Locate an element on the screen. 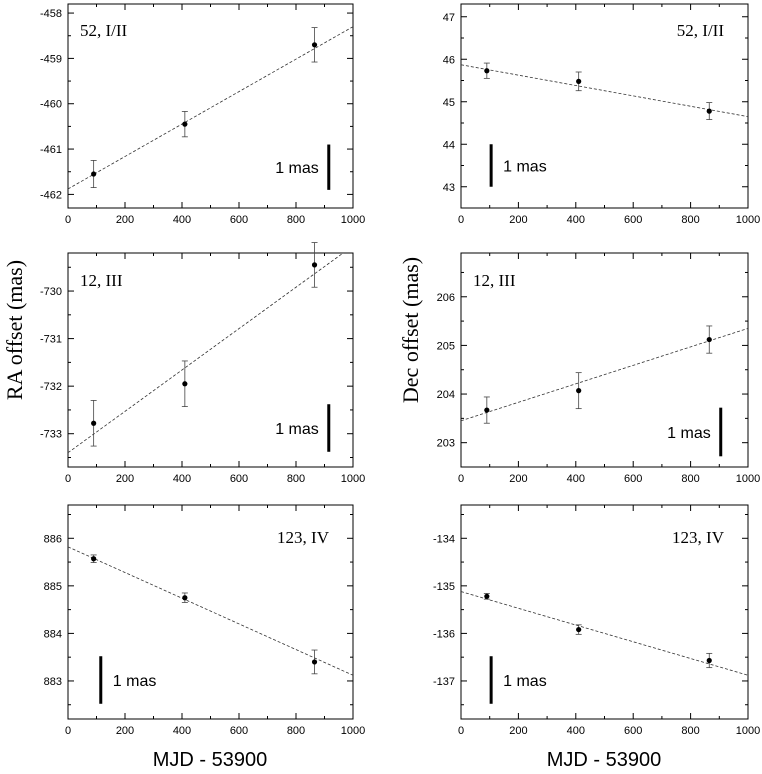 This screenshot has height=774, width=762. y-tick-label: 205 is located at coordinates (446, 346).